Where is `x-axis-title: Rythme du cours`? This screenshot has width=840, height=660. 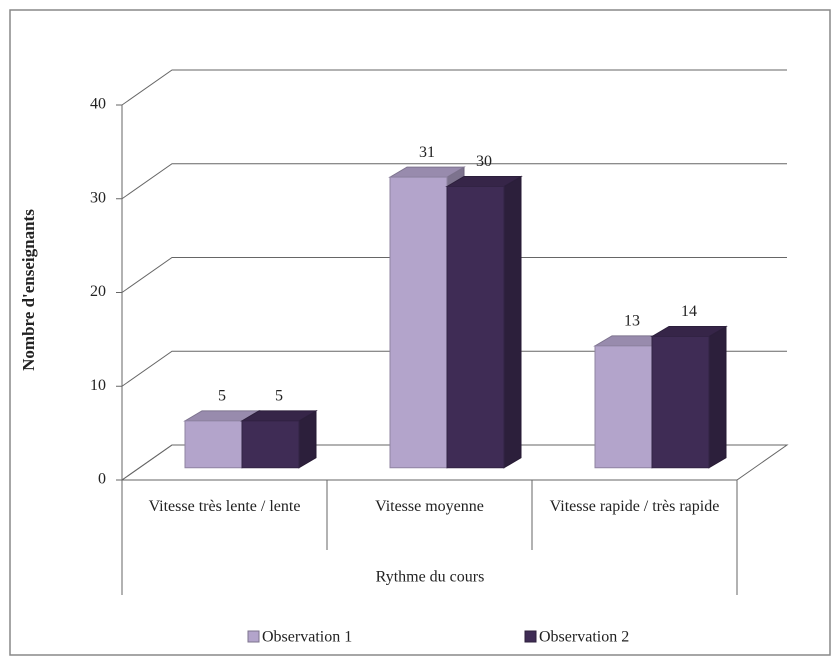 x-axis-title: Rythme du cours is located at coordinates (430, 577).